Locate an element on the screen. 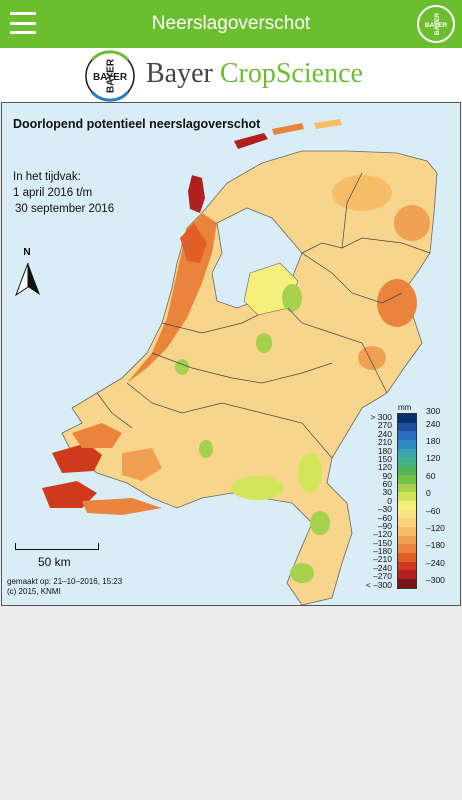  legend-left-tick: –180 is located at coordinates (382, 551).